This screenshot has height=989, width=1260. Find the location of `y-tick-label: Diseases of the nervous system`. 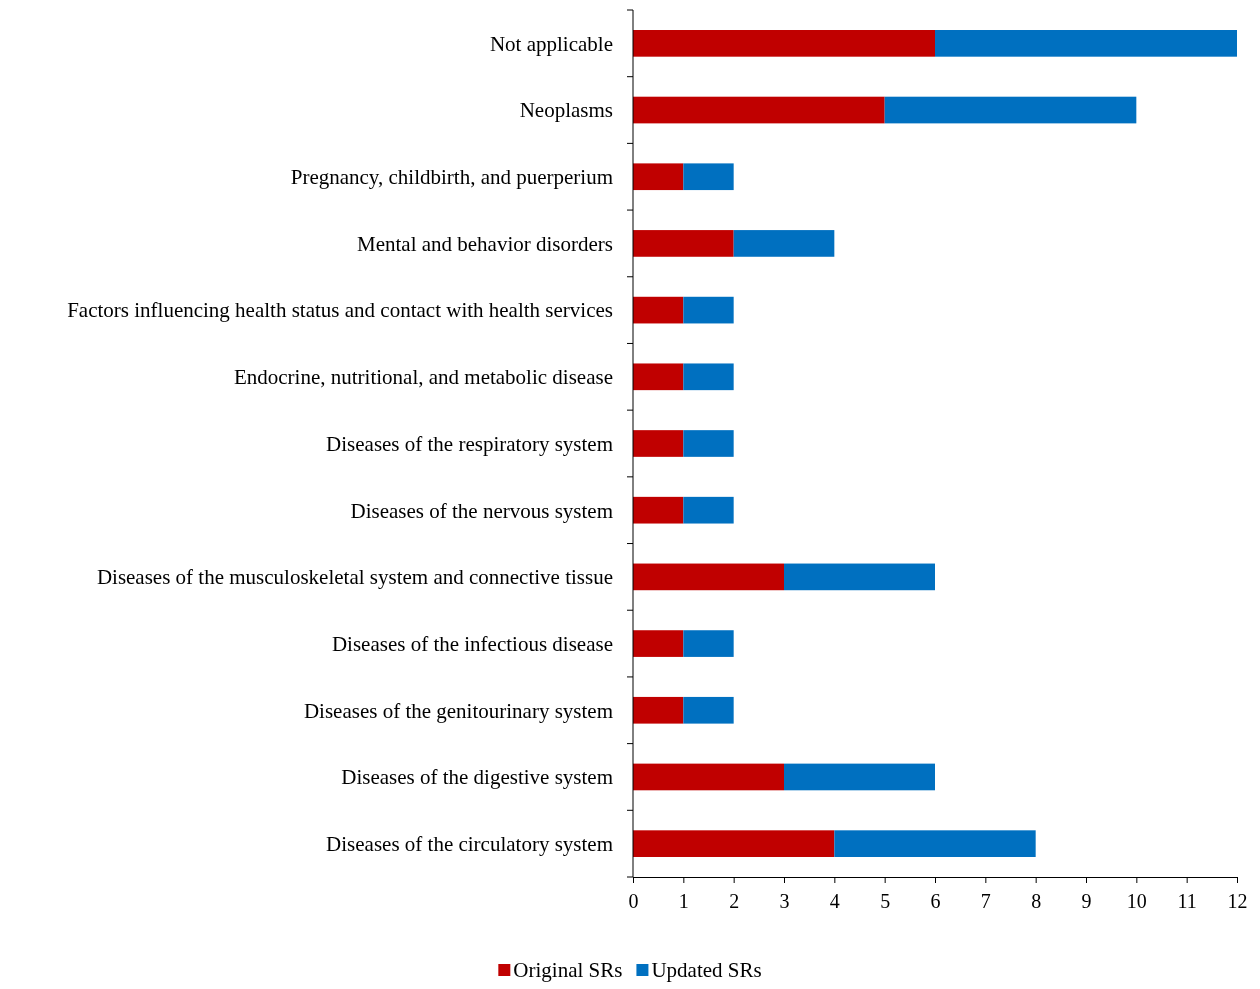

y-tick-label: Diseases of the nervous system is located at coordinates (481, 510).